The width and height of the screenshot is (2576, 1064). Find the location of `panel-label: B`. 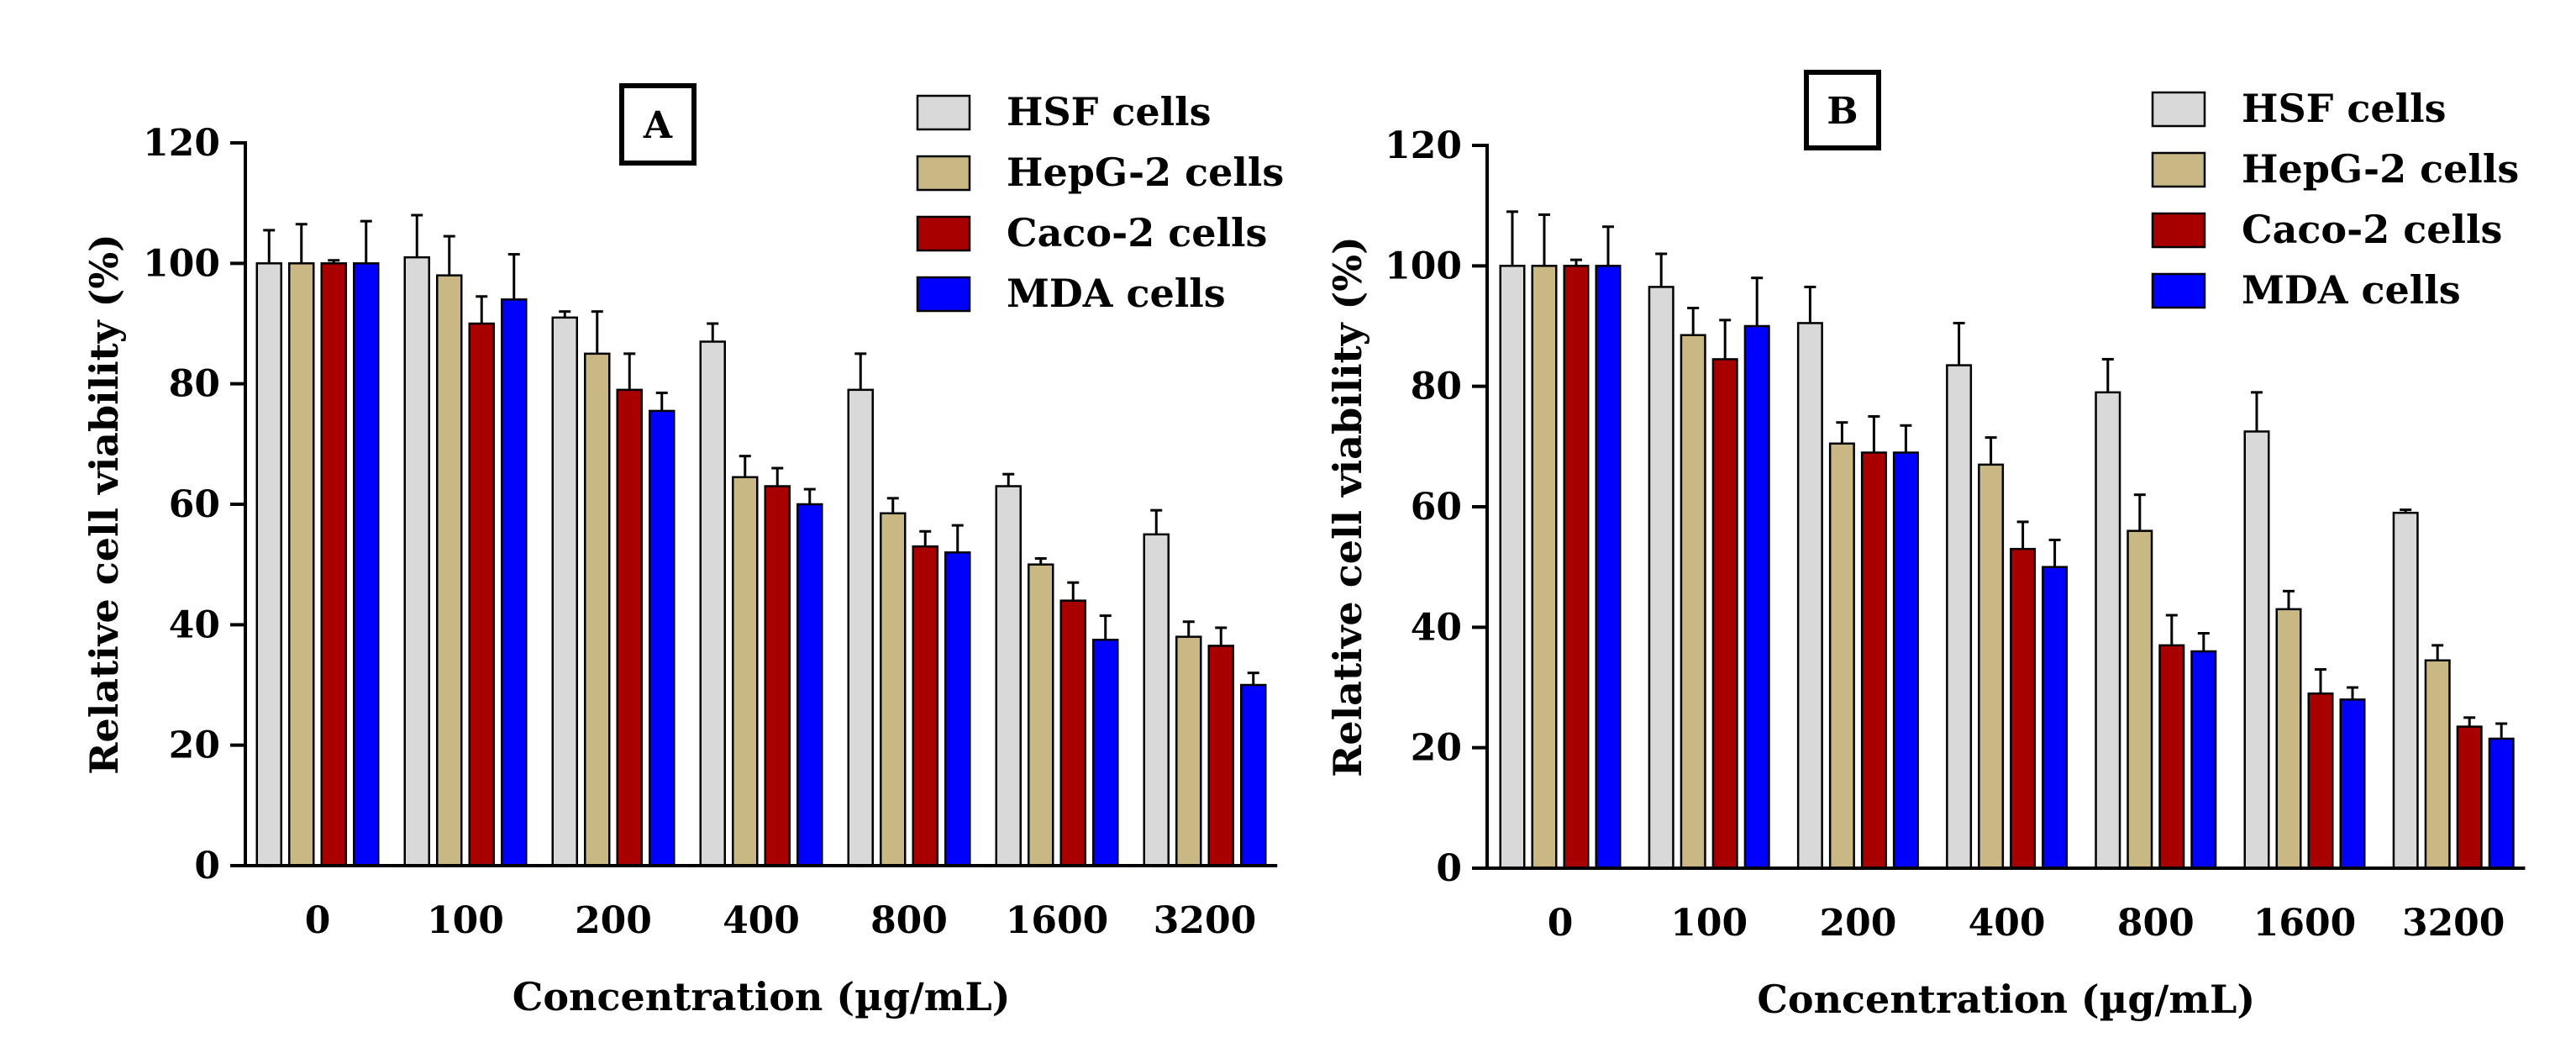

panel-label: B is located at coordinates (1842, 111).